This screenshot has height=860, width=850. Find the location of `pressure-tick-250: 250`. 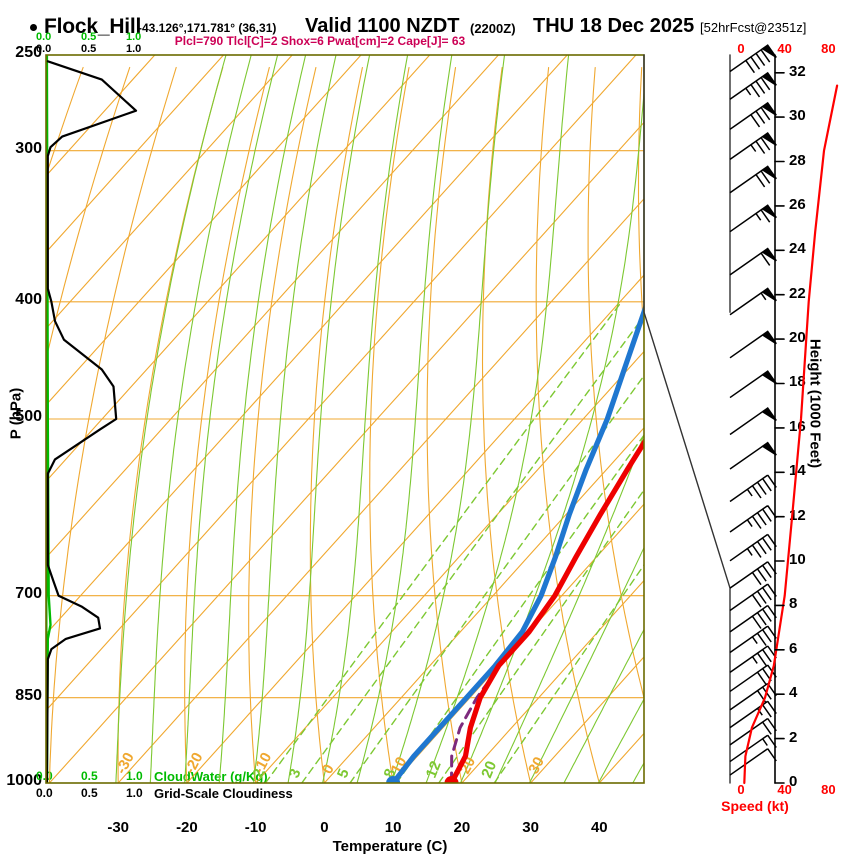

pressure-tick-250: 250 is located at coordinates (28, 52).